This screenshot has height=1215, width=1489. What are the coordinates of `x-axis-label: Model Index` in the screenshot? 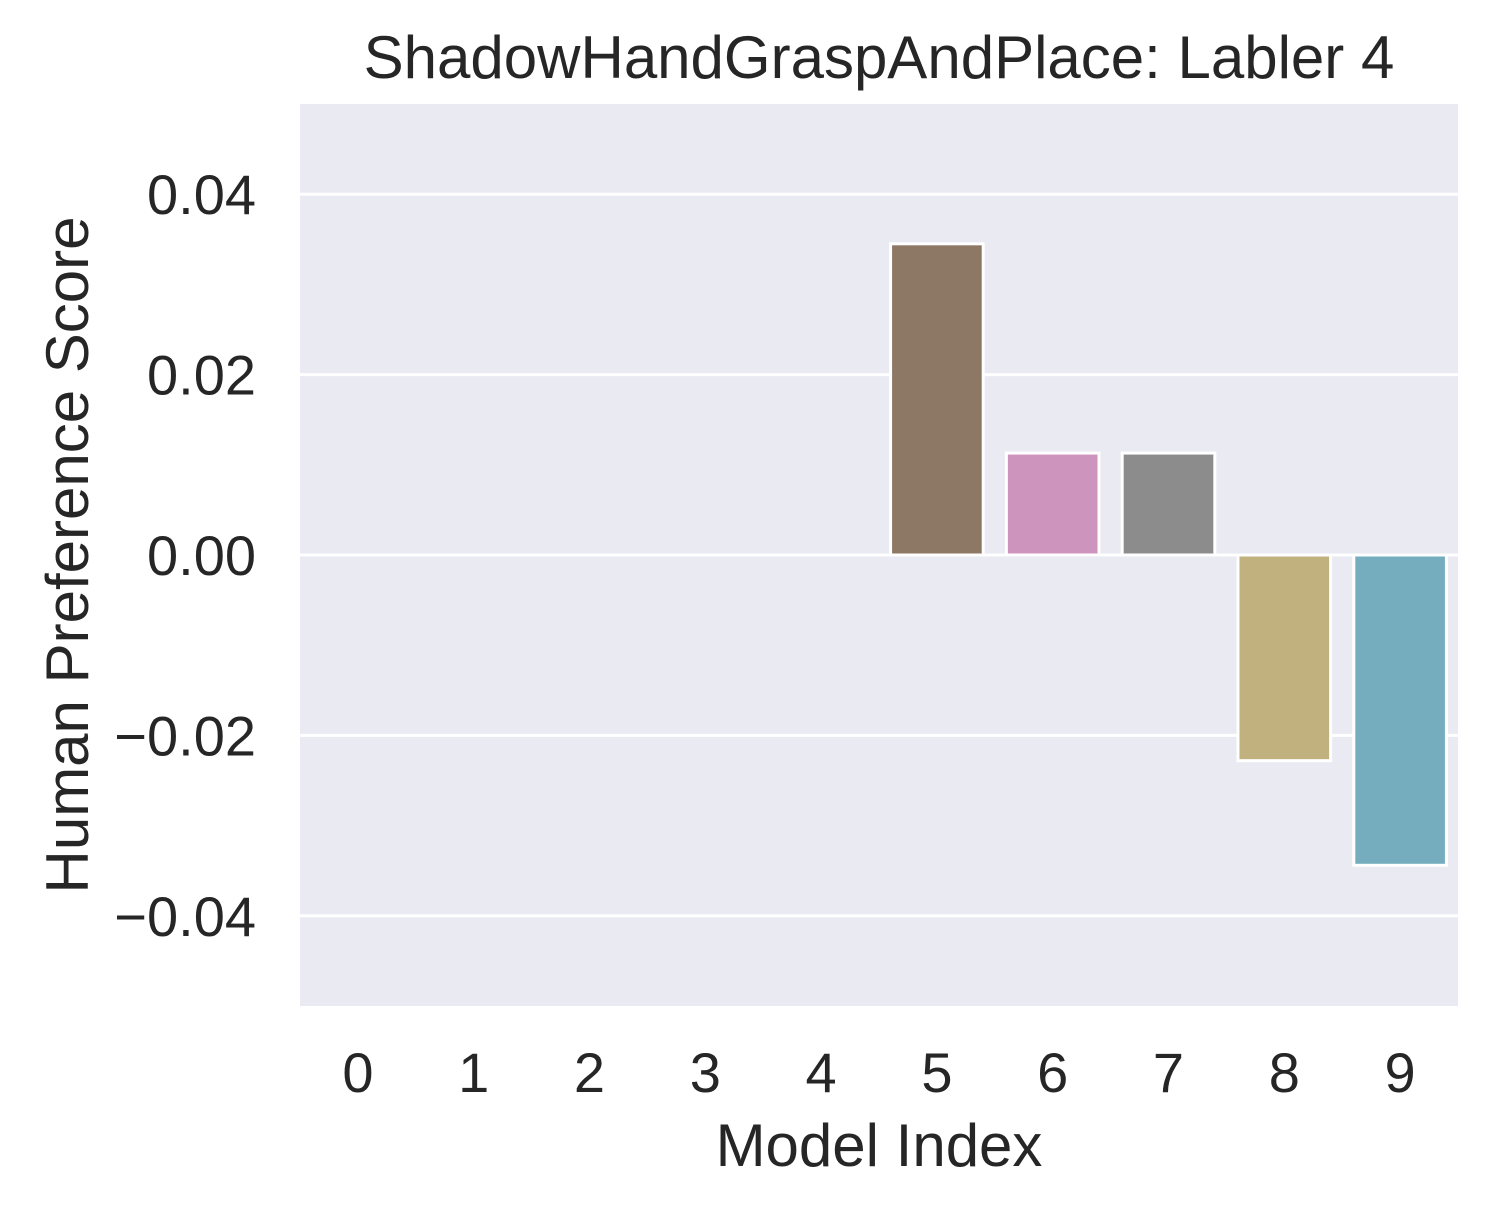 It's located at (879, 1145).